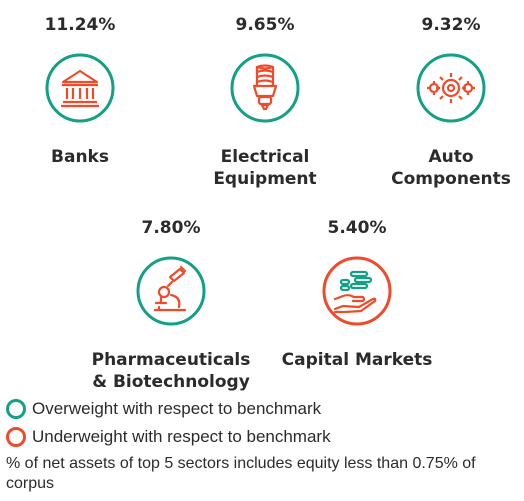 The image size is (524, 501). Describe the element at coordinates (171, 371) in the screenshot. I see `sector-name: Pharmaceuticals & Biotechnology` at that location.